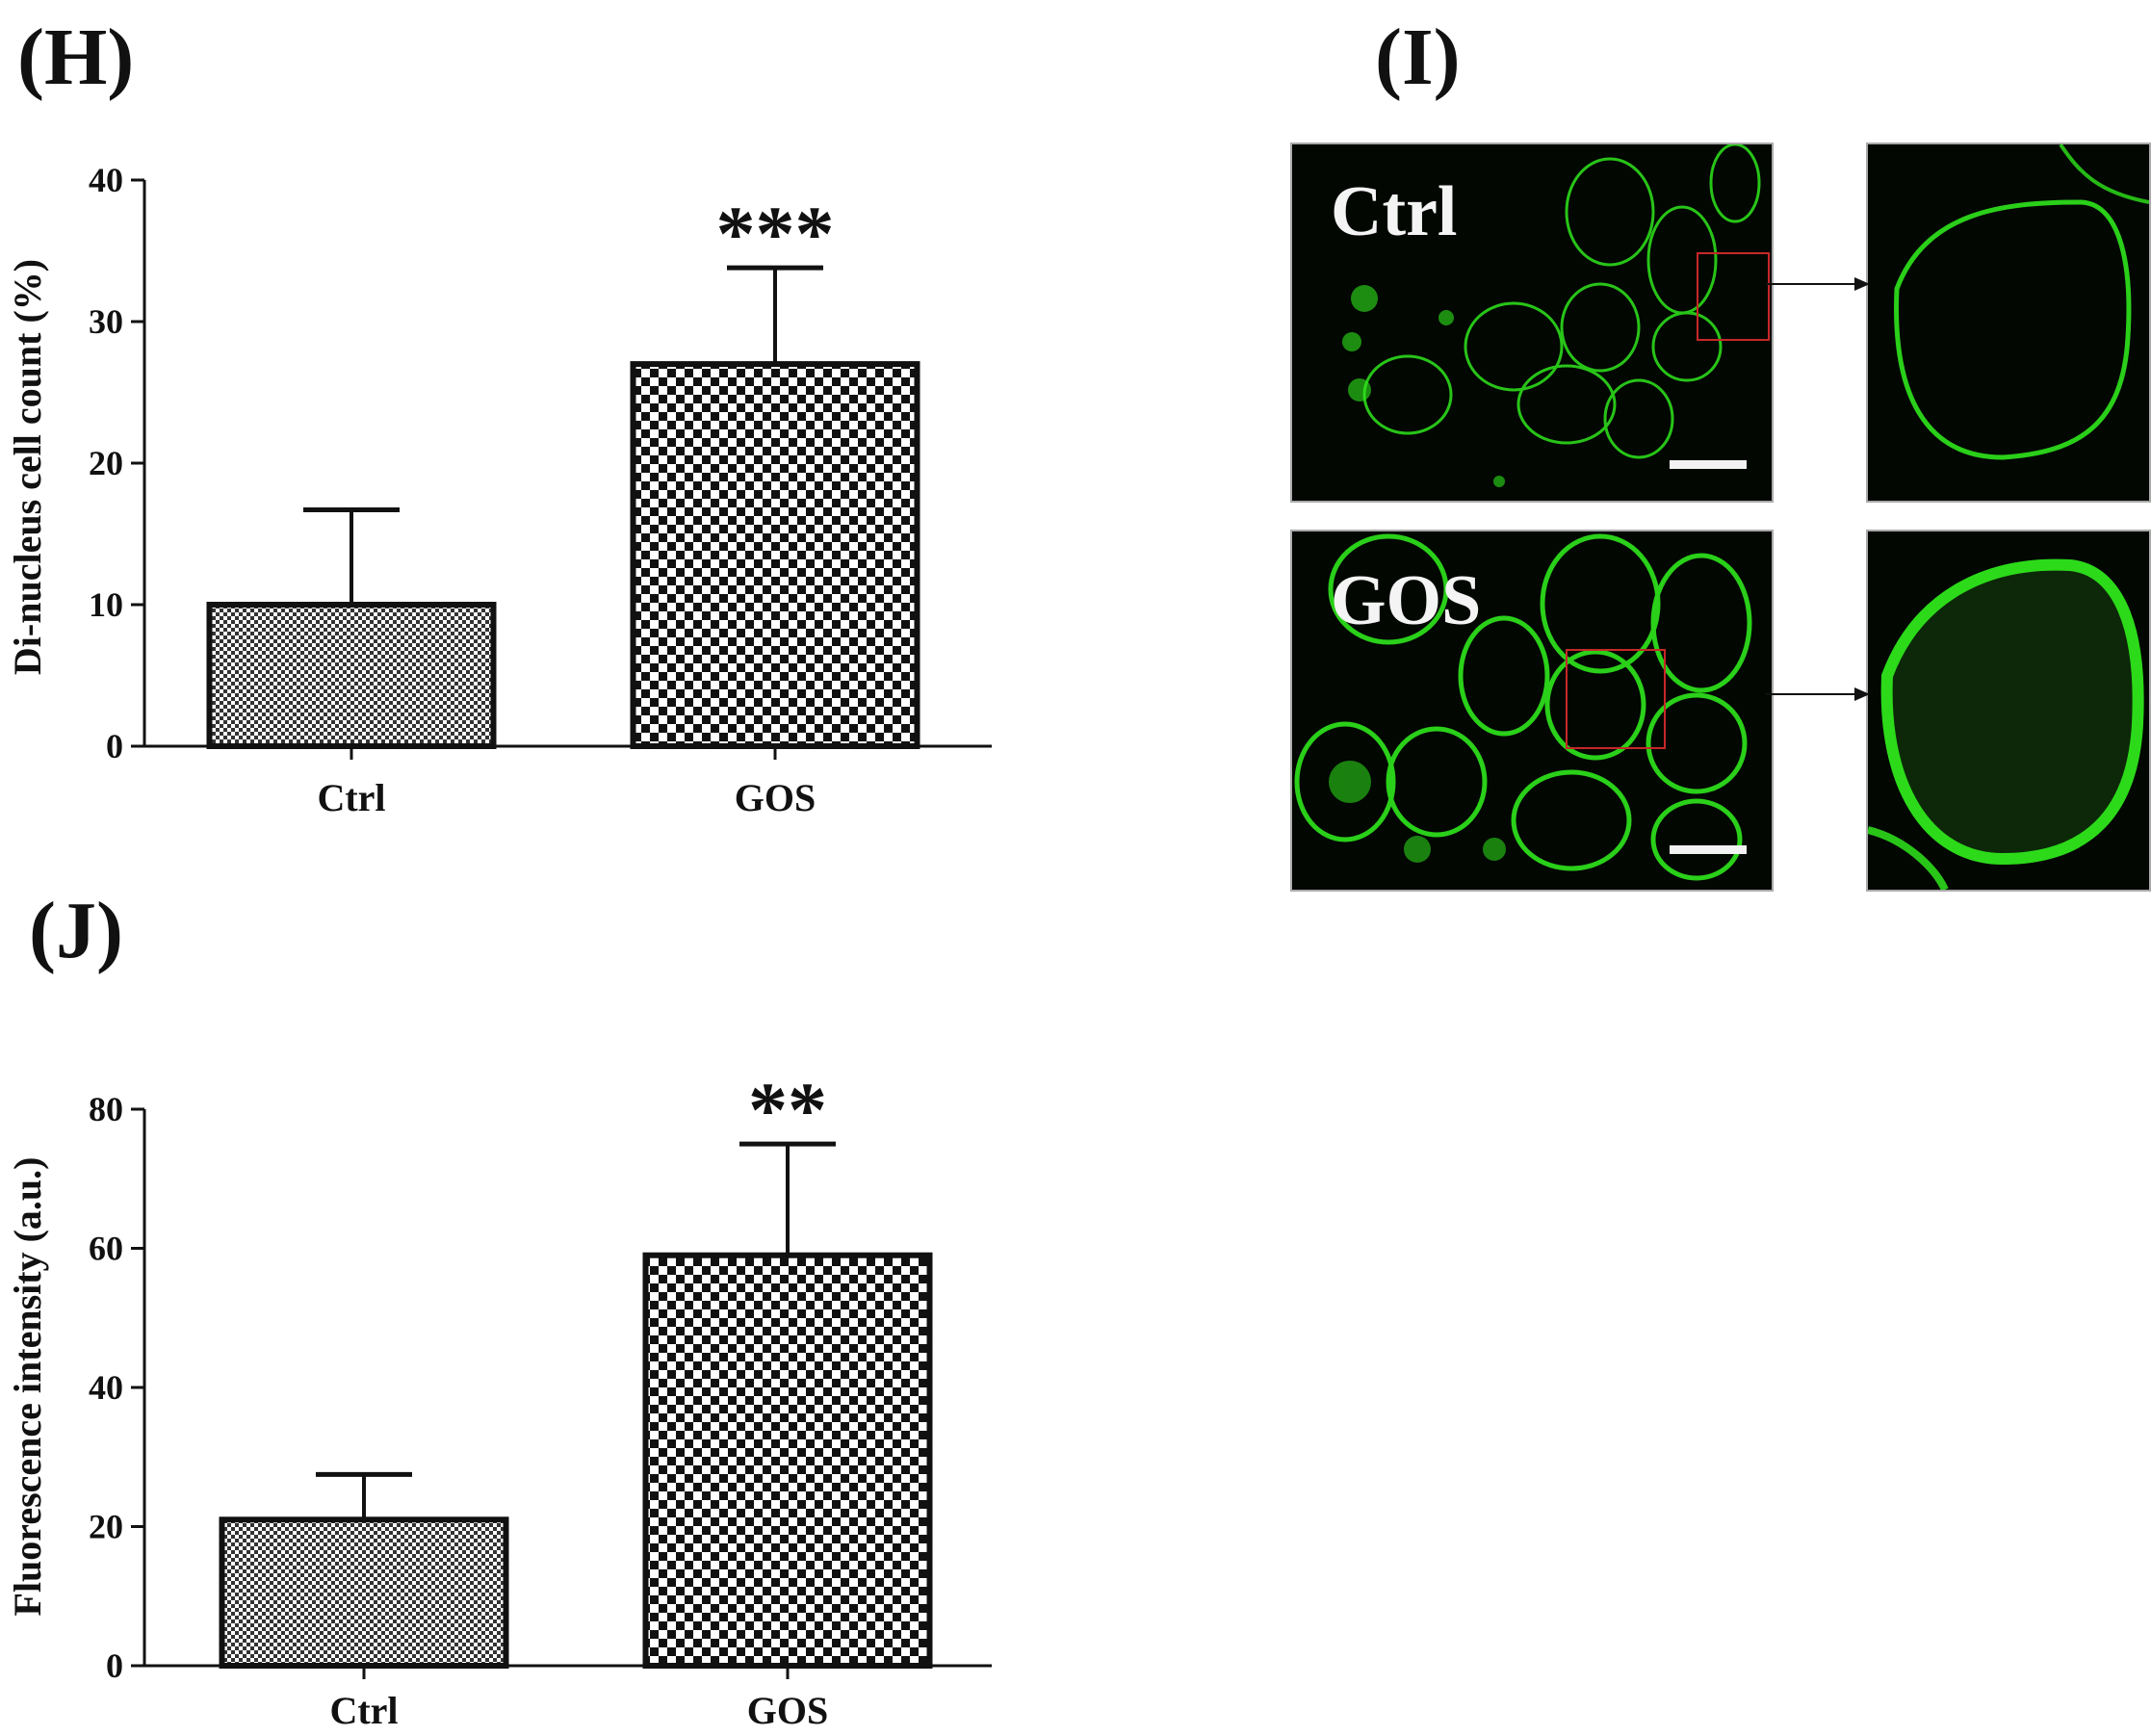 This screenshot has width=2151, height=1736. I want to click on micrograph-ctrl-zoom, so click(2009, 323).